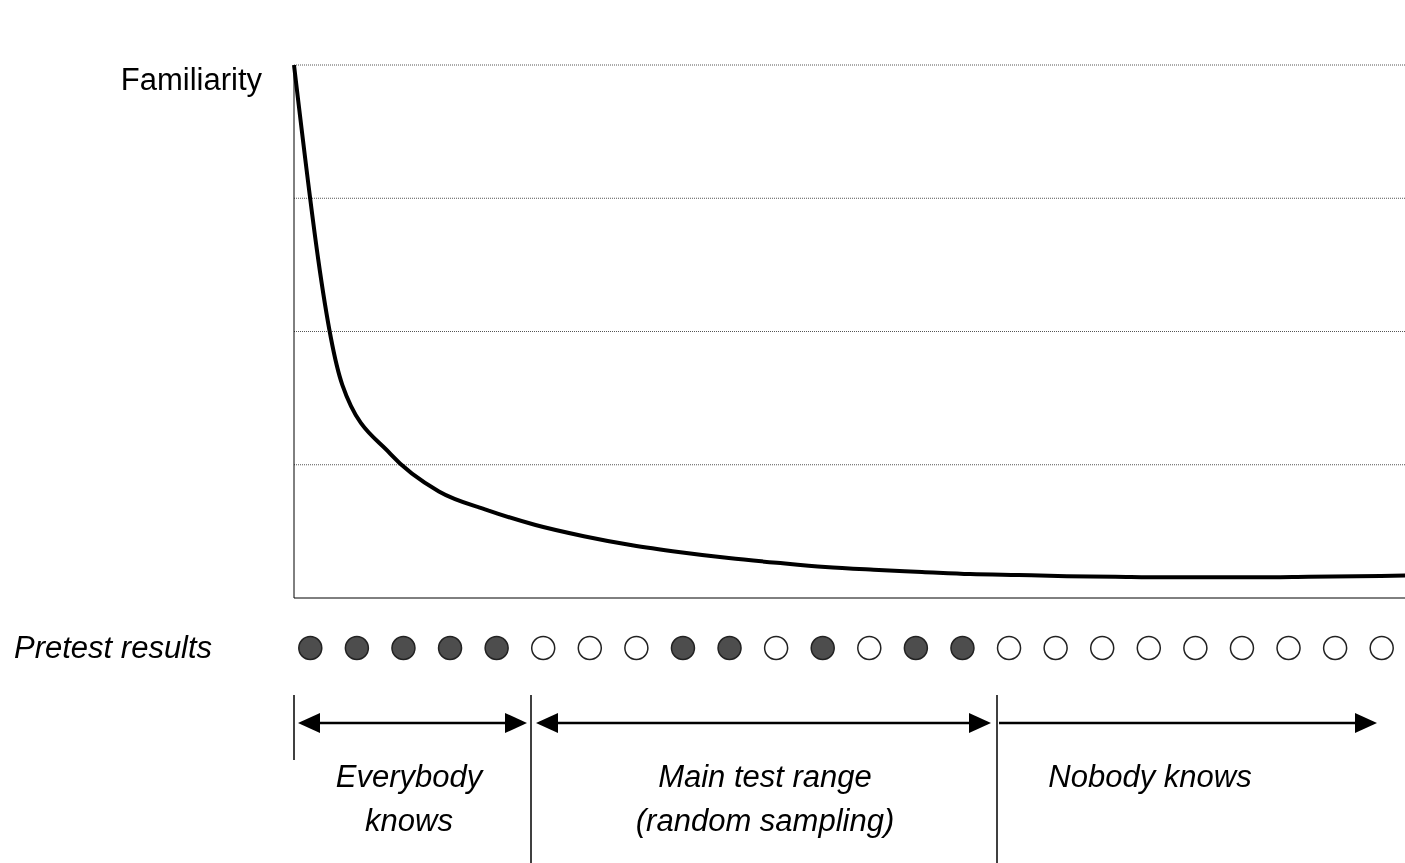 The width and height of the screenshot is (1405, 863). I want to click on text: Main test range (random sampling), so click(765, 799).